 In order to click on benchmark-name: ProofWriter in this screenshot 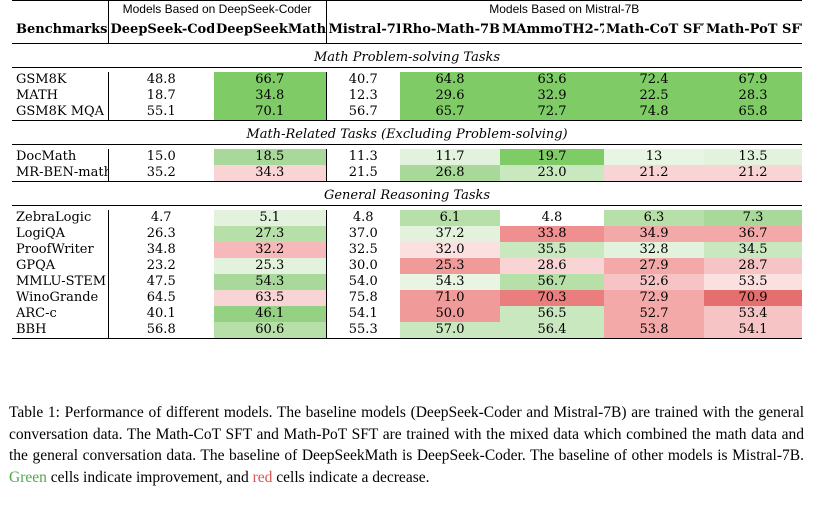, I will do `click(55, 249)`.